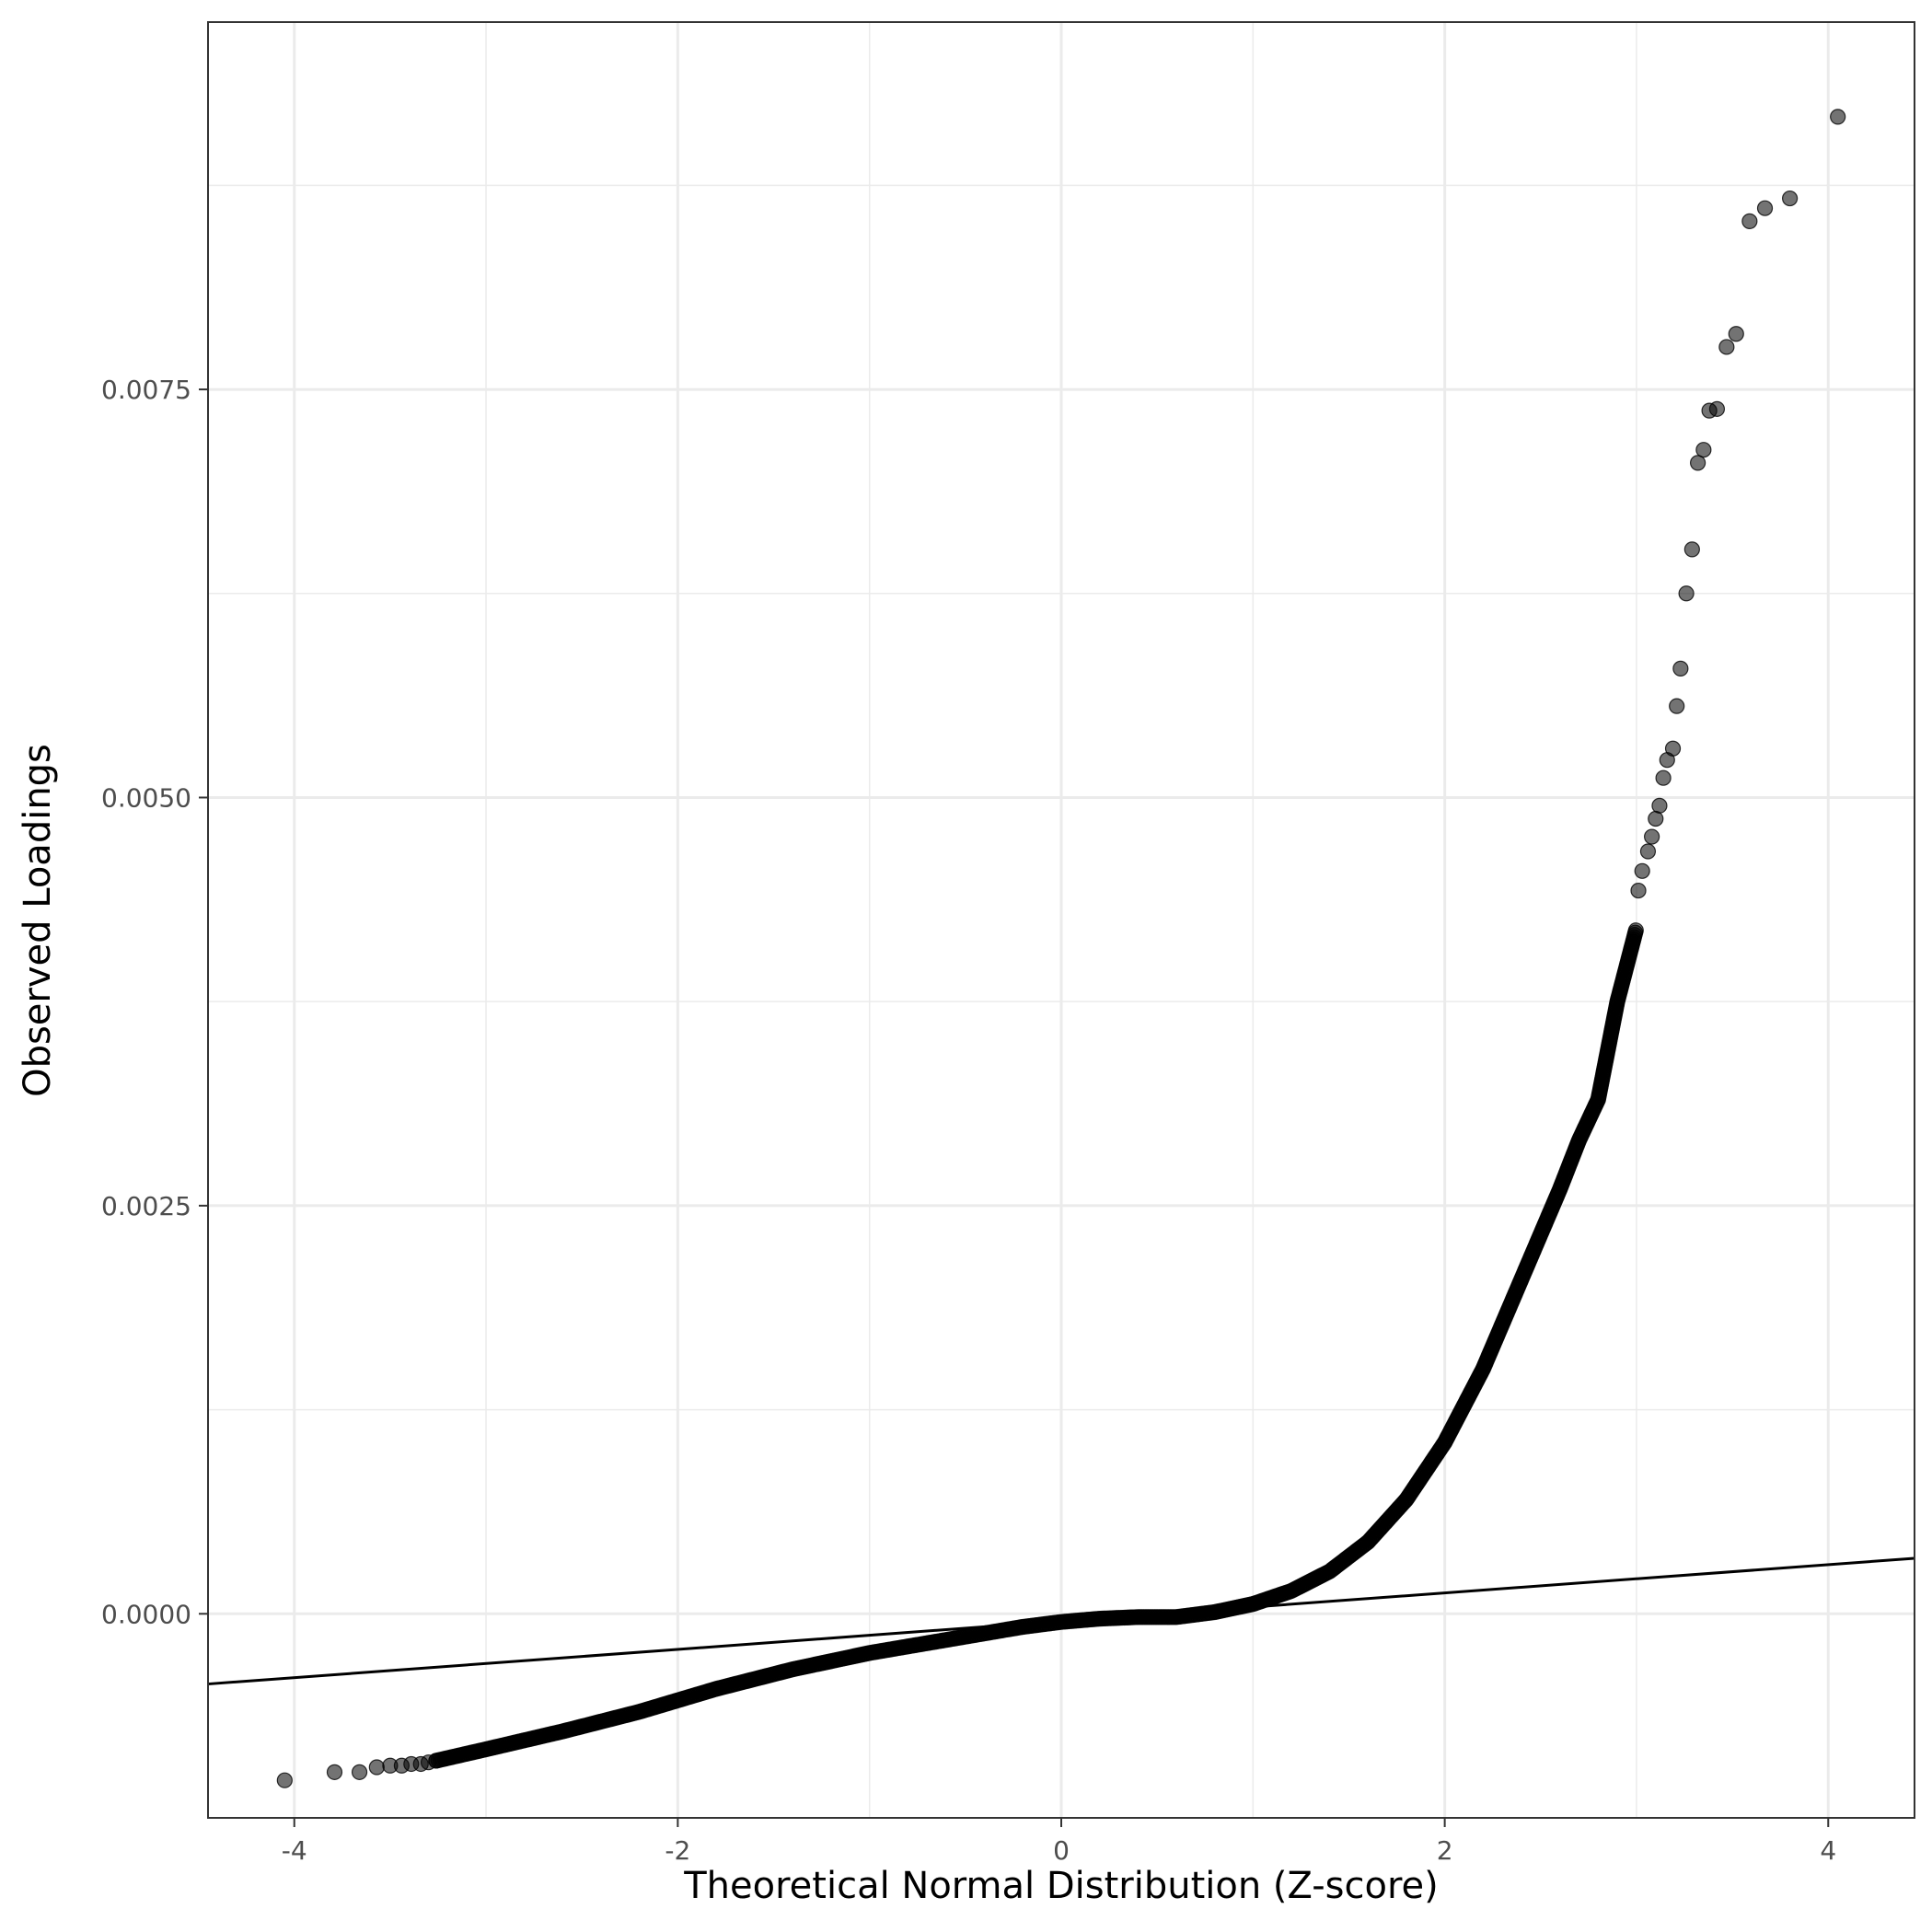 The image size is (1932, 1932). Describe the element at coordinates (678, 1851) in the screenshot. I see `x-tick-label: -2` at that location.